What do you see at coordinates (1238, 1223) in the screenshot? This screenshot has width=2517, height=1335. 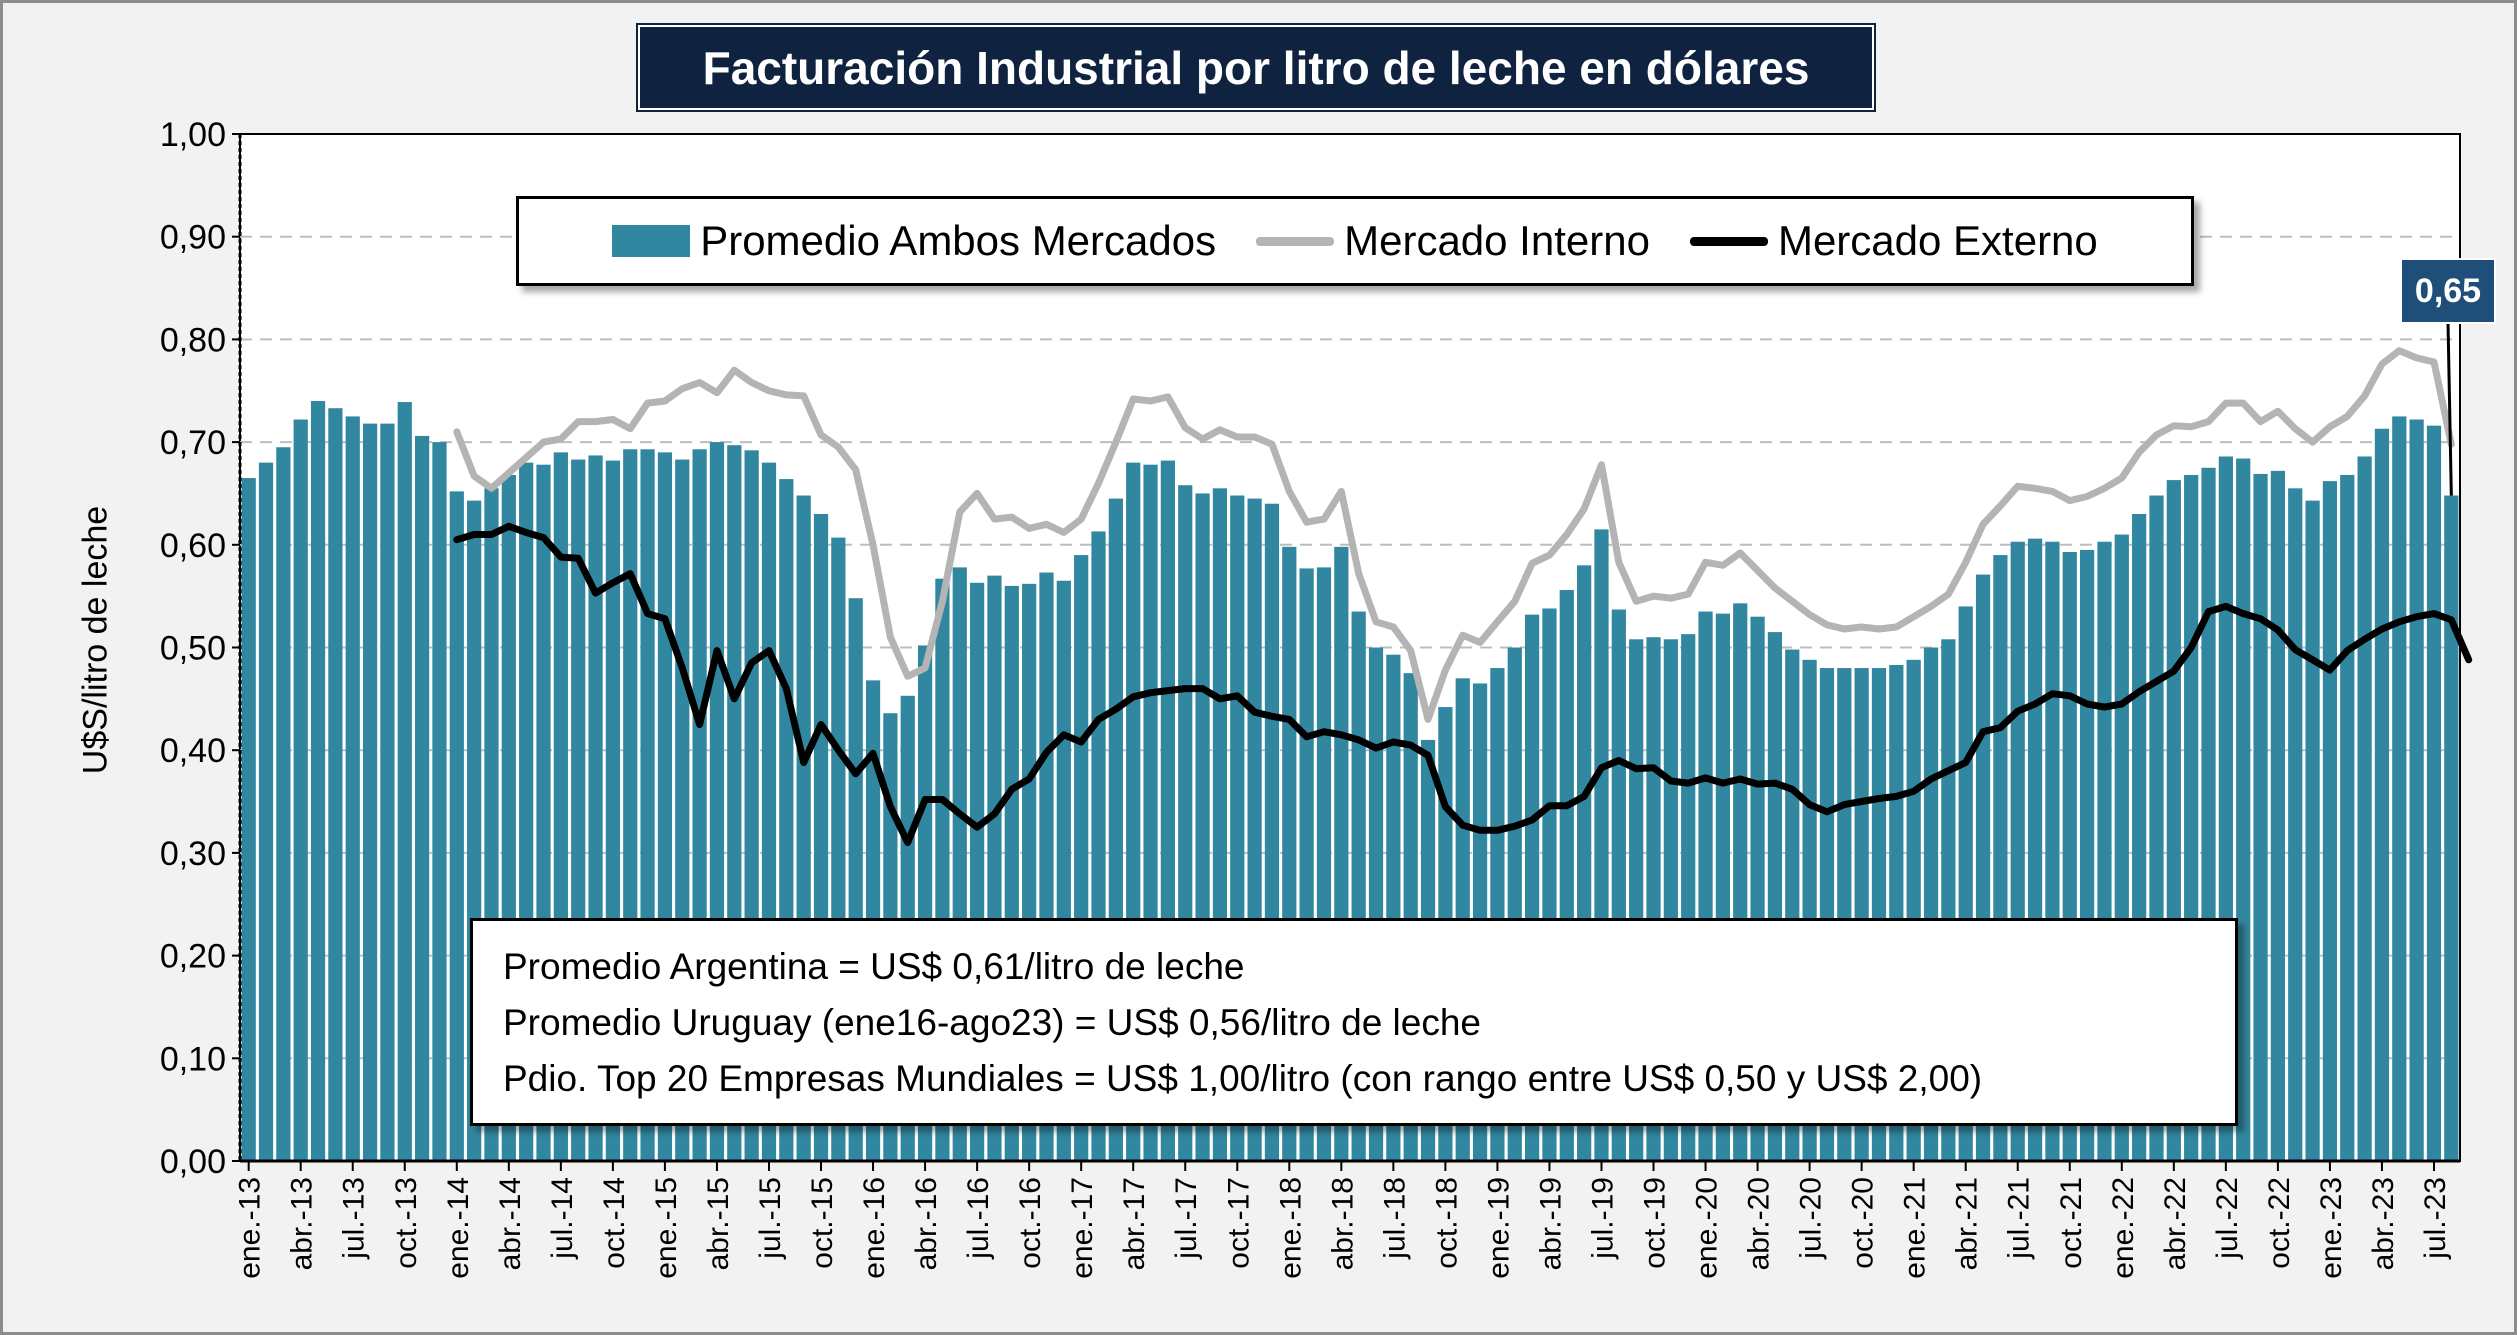 I see `x-tick-label: oct.-17` at bounding box center [1238, 1223].